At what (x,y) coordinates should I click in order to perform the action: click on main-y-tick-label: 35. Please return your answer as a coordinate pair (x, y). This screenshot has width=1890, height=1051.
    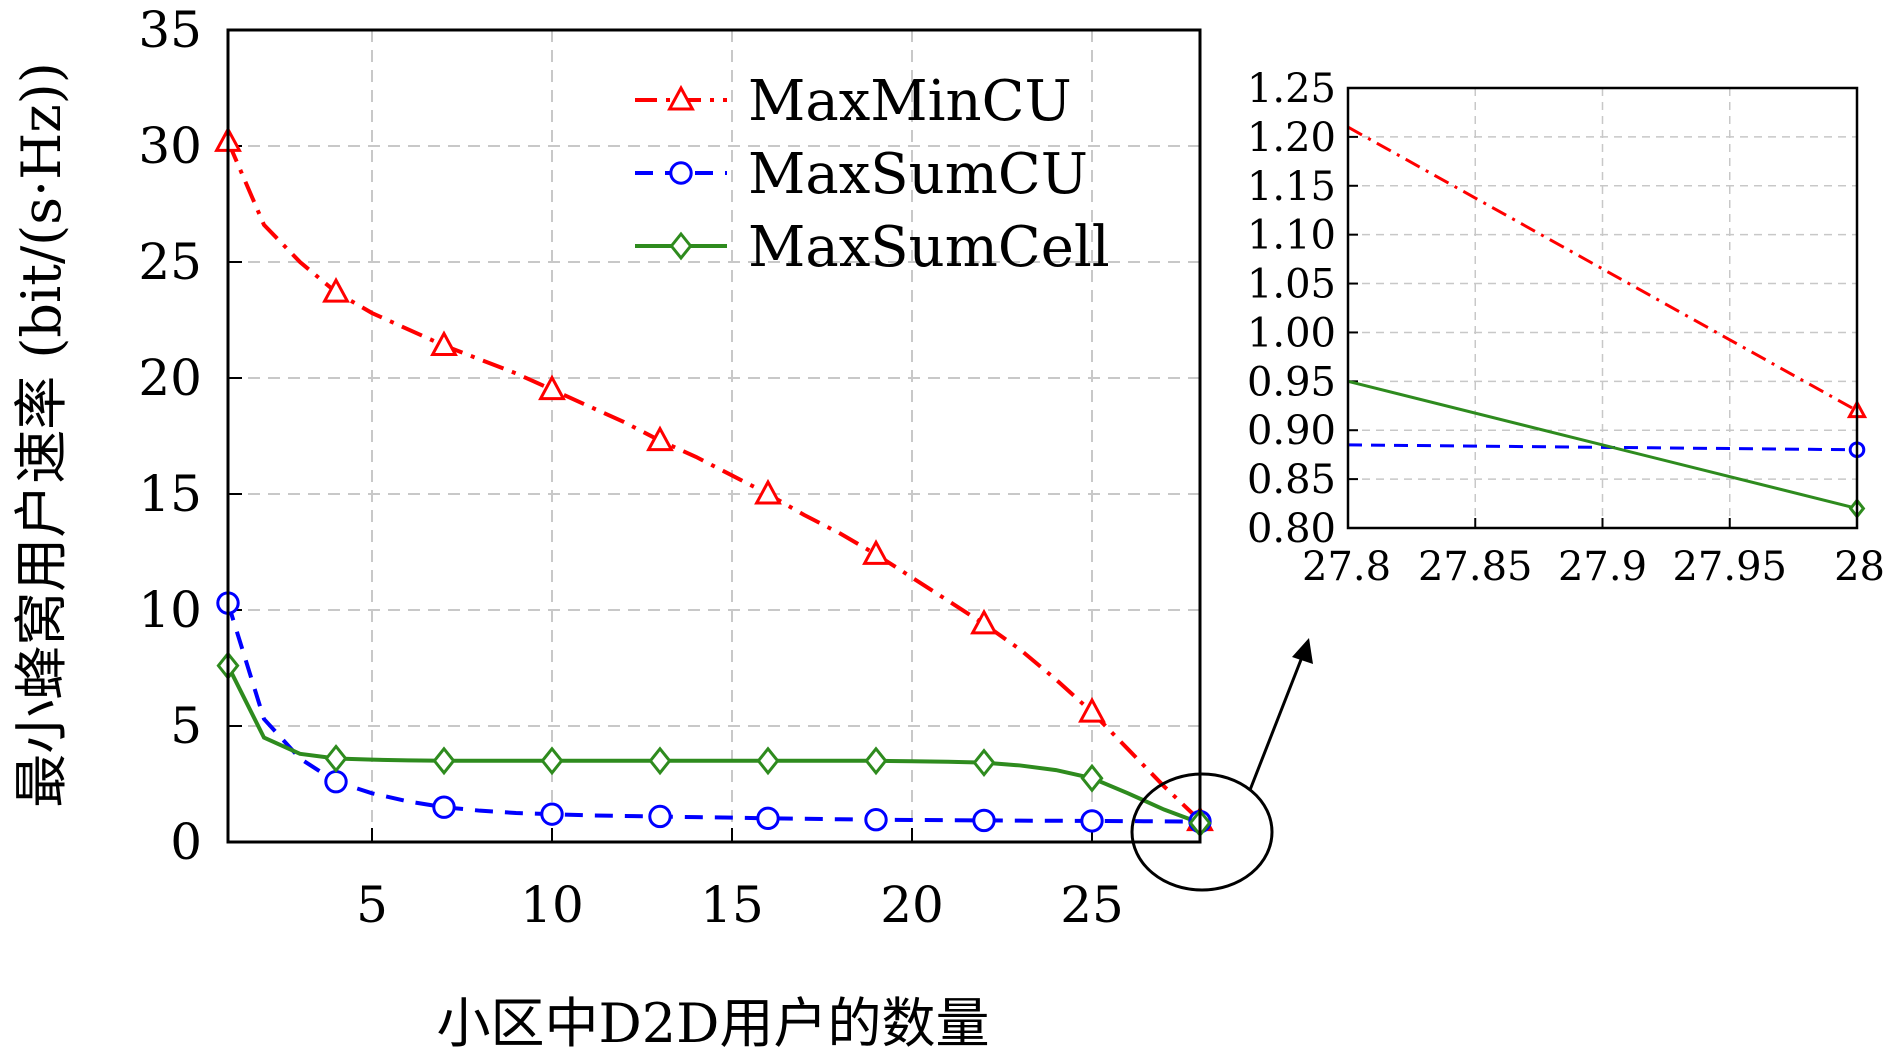
    Looking at the image, I should click on (170, 30).